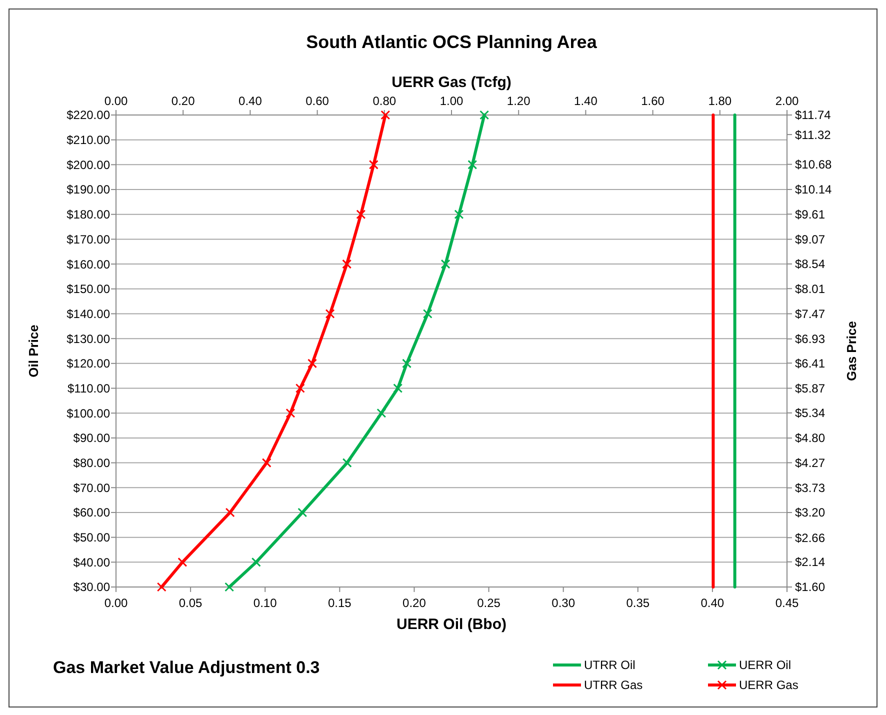 Image resolution: width=886 pixels, height=715 pixels. I want to click on y-tick-label: $50.00, so click(91, 537).